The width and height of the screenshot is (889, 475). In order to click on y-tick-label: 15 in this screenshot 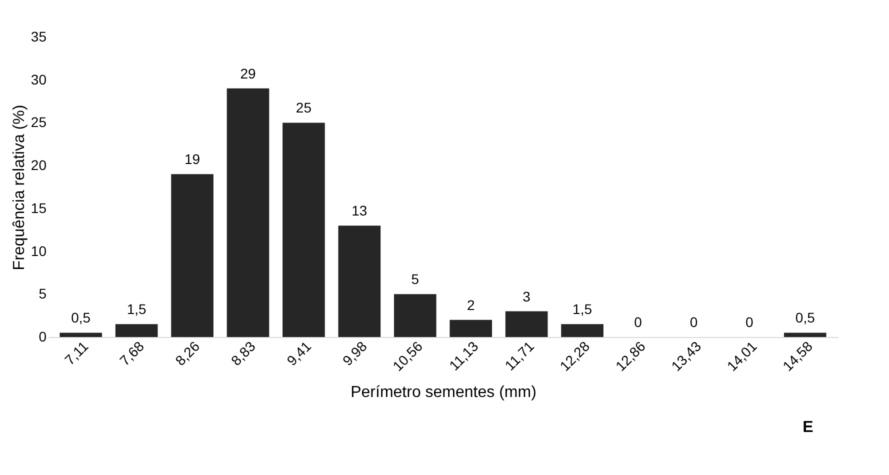, I will do `click(38, 208)`.